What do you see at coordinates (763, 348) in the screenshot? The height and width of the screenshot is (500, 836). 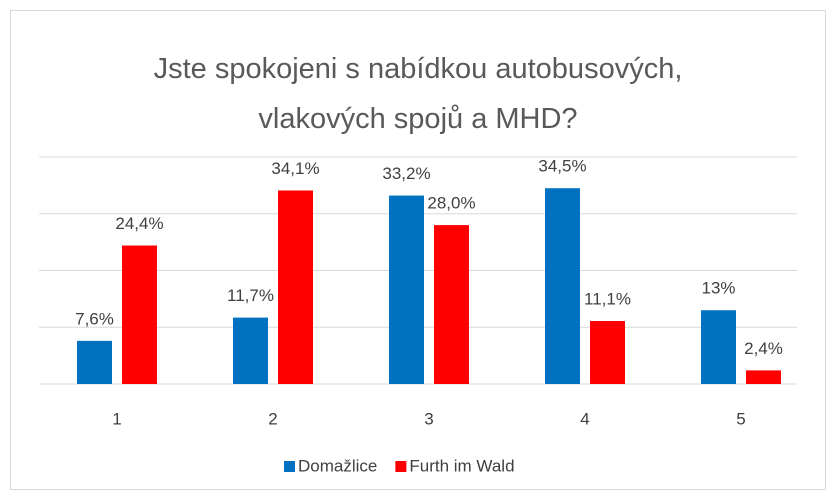 I see `data-label: 2,4%` at bounding box center [763, 348].